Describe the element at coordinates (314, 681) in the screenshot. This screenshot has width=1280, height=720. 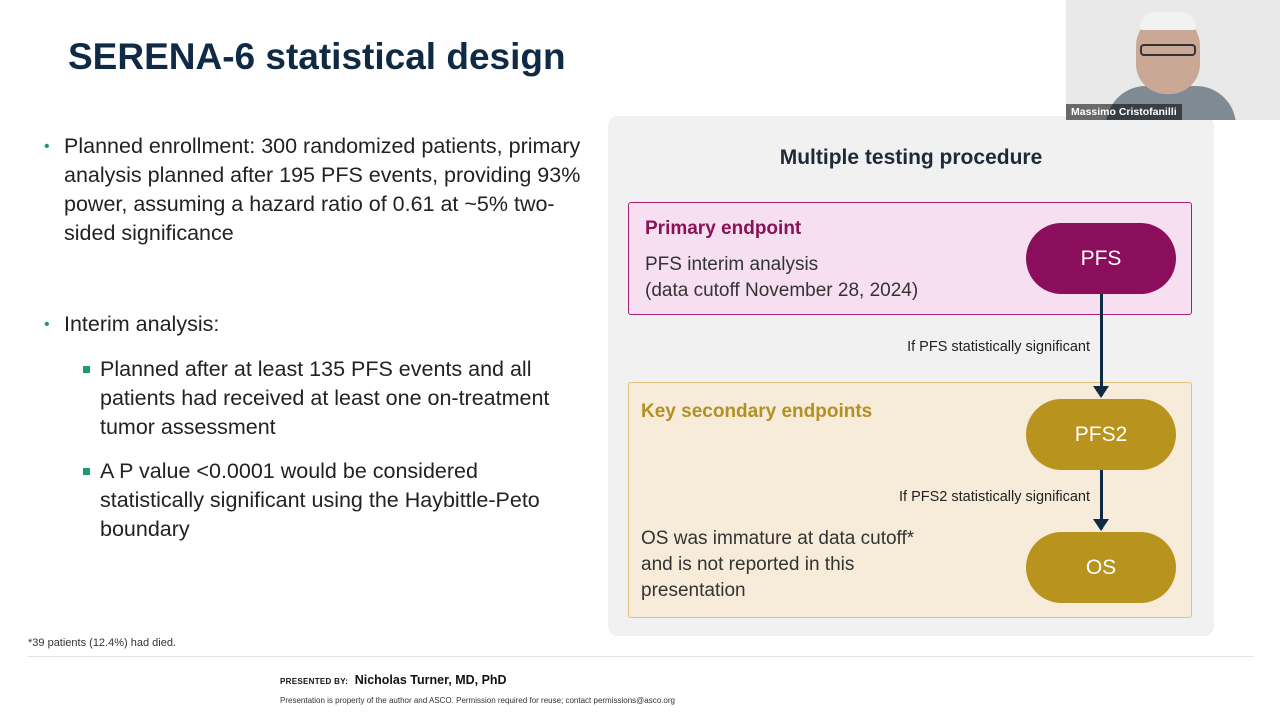
I see `presented-by-label: PRESENTED BY:` at that location.